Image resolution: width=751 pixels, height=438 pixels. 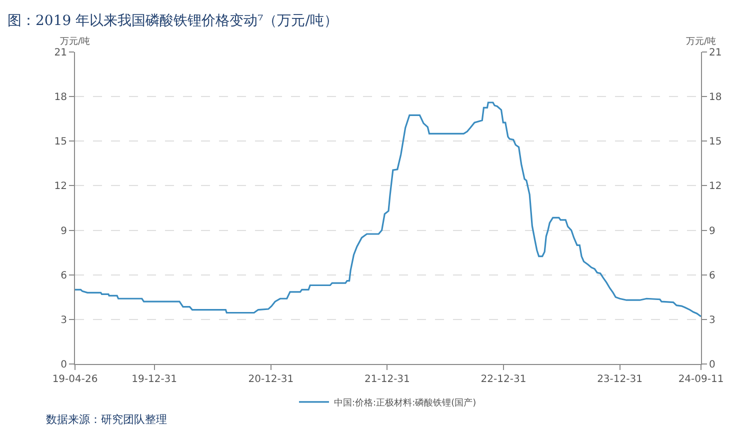 I want to click on y2-tick-label: 3, so click(x=712, y=320).